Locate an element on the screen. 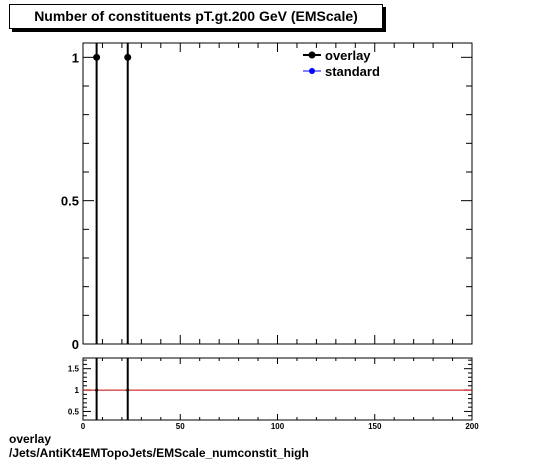  ratio-y-tick-label: 0.5 is located at coordinates (74, 411).